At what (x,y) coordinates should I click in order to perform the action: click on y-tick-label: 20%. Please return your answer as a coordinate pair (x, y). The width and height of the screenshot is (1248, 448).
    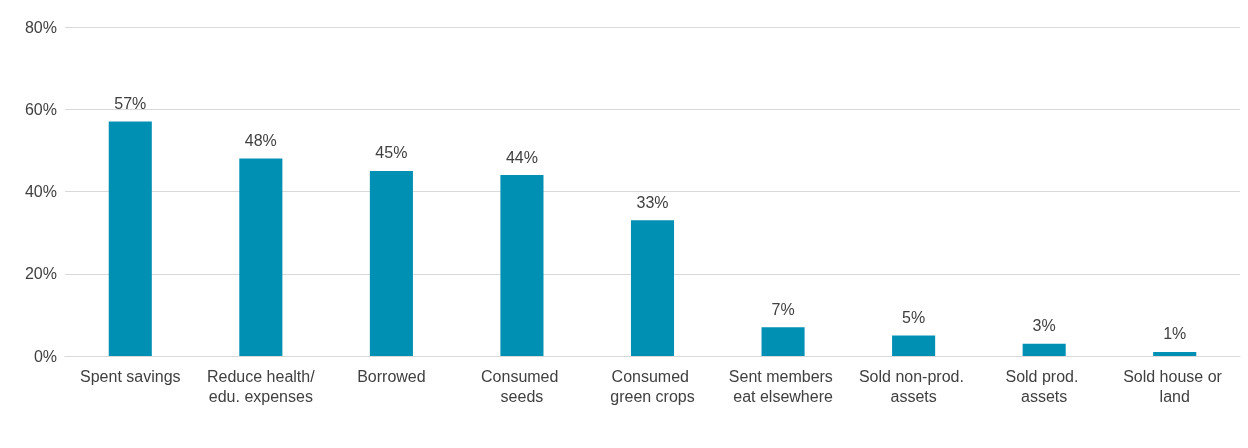
    Looking at the image, I should click on (40, 274).